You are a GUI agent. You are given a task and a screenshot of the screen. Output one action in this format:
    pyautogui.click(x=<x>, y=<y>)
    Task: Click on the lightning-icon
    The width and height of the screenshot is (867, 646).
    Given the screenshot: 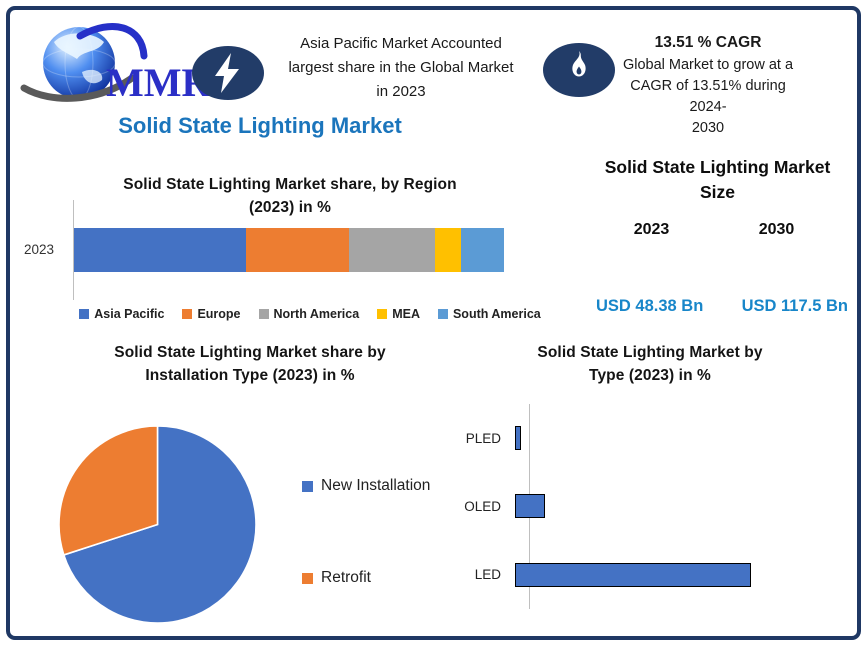 What is the action you would take?
    pyautogui.click(x=228, y=73)
    